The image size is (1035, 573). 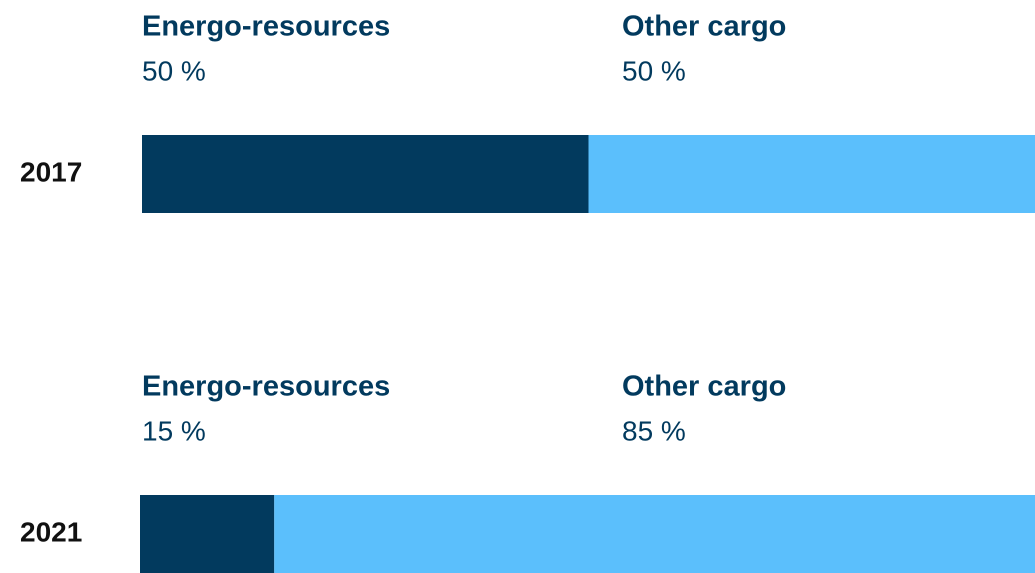 I want to click on category-label: 2017, so click(x=51, y=171).